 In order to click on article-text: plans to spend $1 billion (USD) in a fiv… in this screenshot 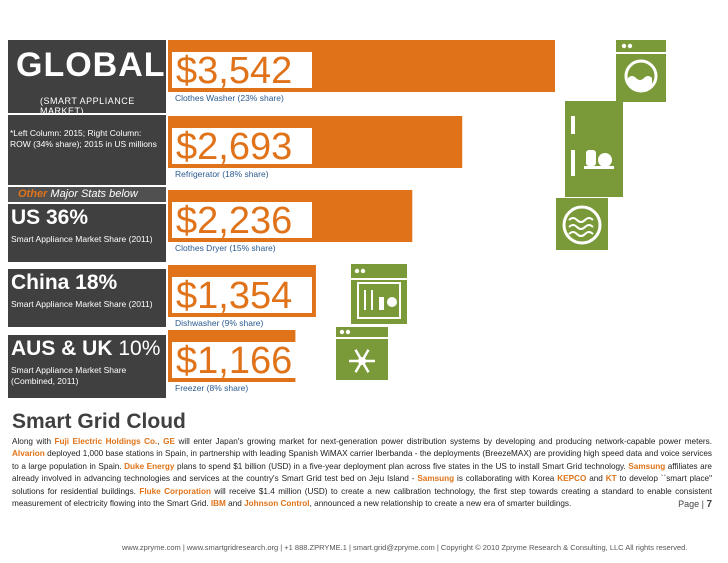, I will do `click(401, 466)`.